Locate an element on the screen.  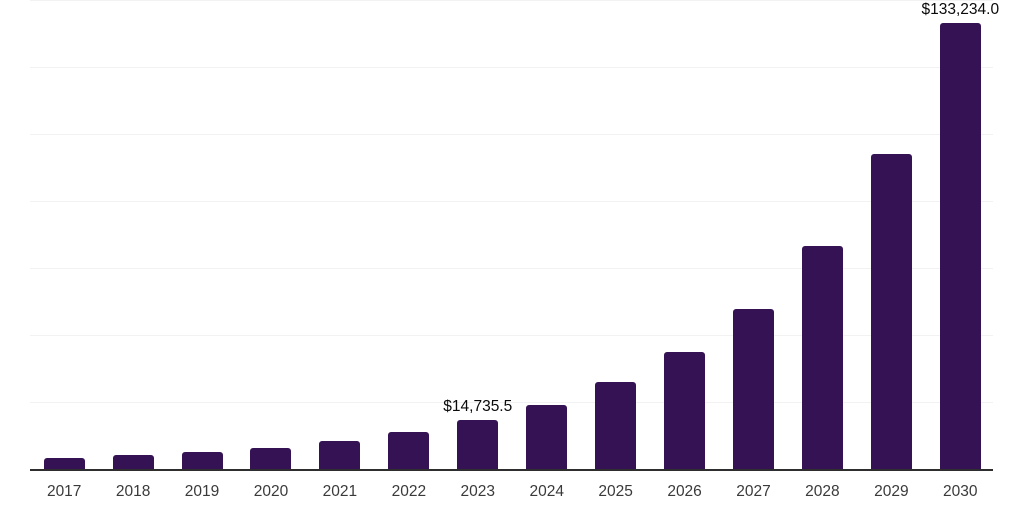
x-tick-label-2020: 2020 is located at coordinates (271, 491).